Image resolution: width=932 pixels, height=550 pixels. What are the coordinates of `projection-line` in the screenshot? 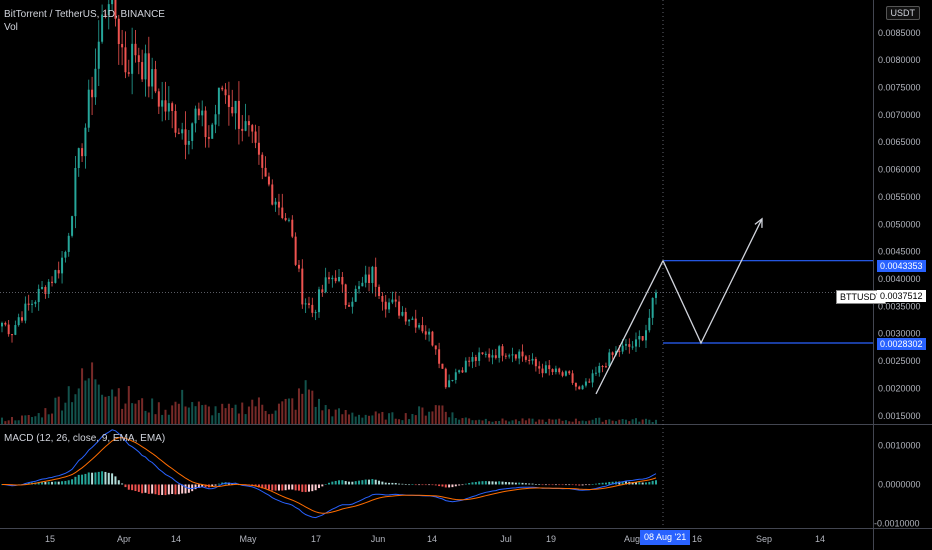 It's located at (679, 306).